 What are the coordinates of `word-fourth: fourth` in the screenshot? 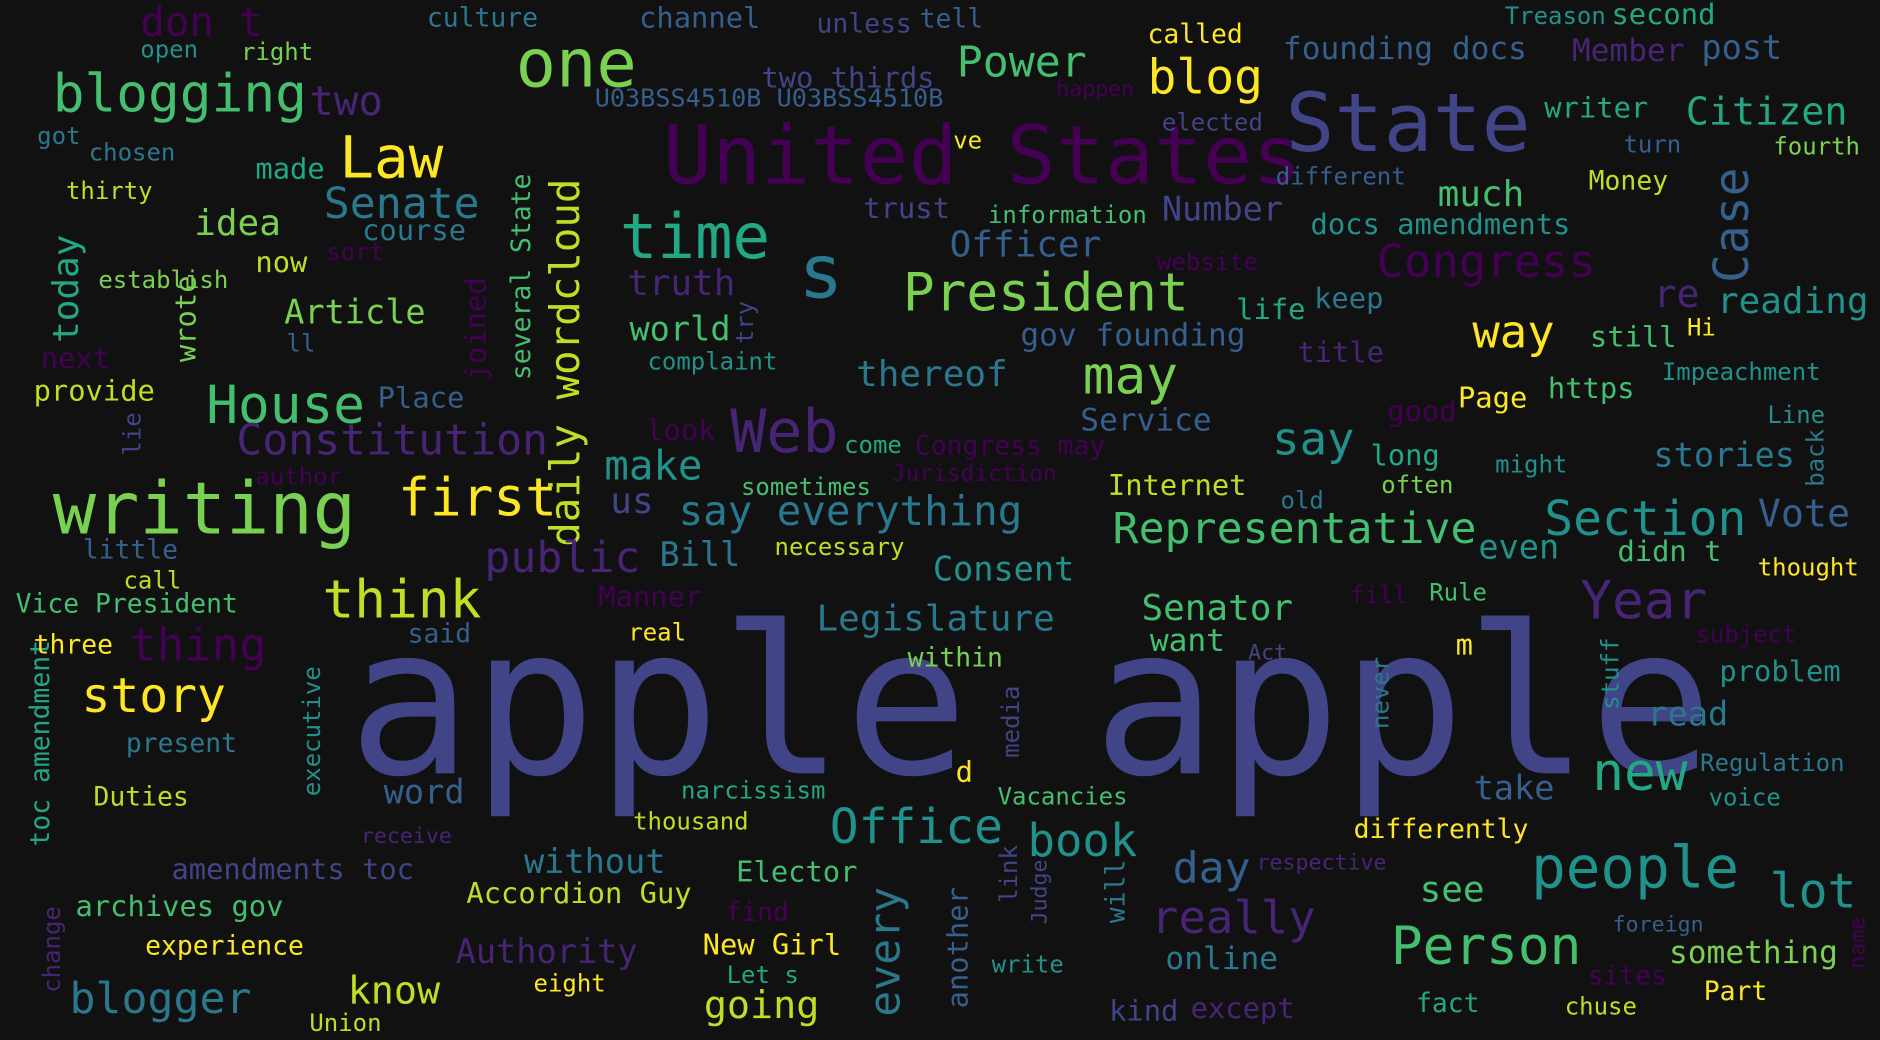 It's located at (1816, 146).